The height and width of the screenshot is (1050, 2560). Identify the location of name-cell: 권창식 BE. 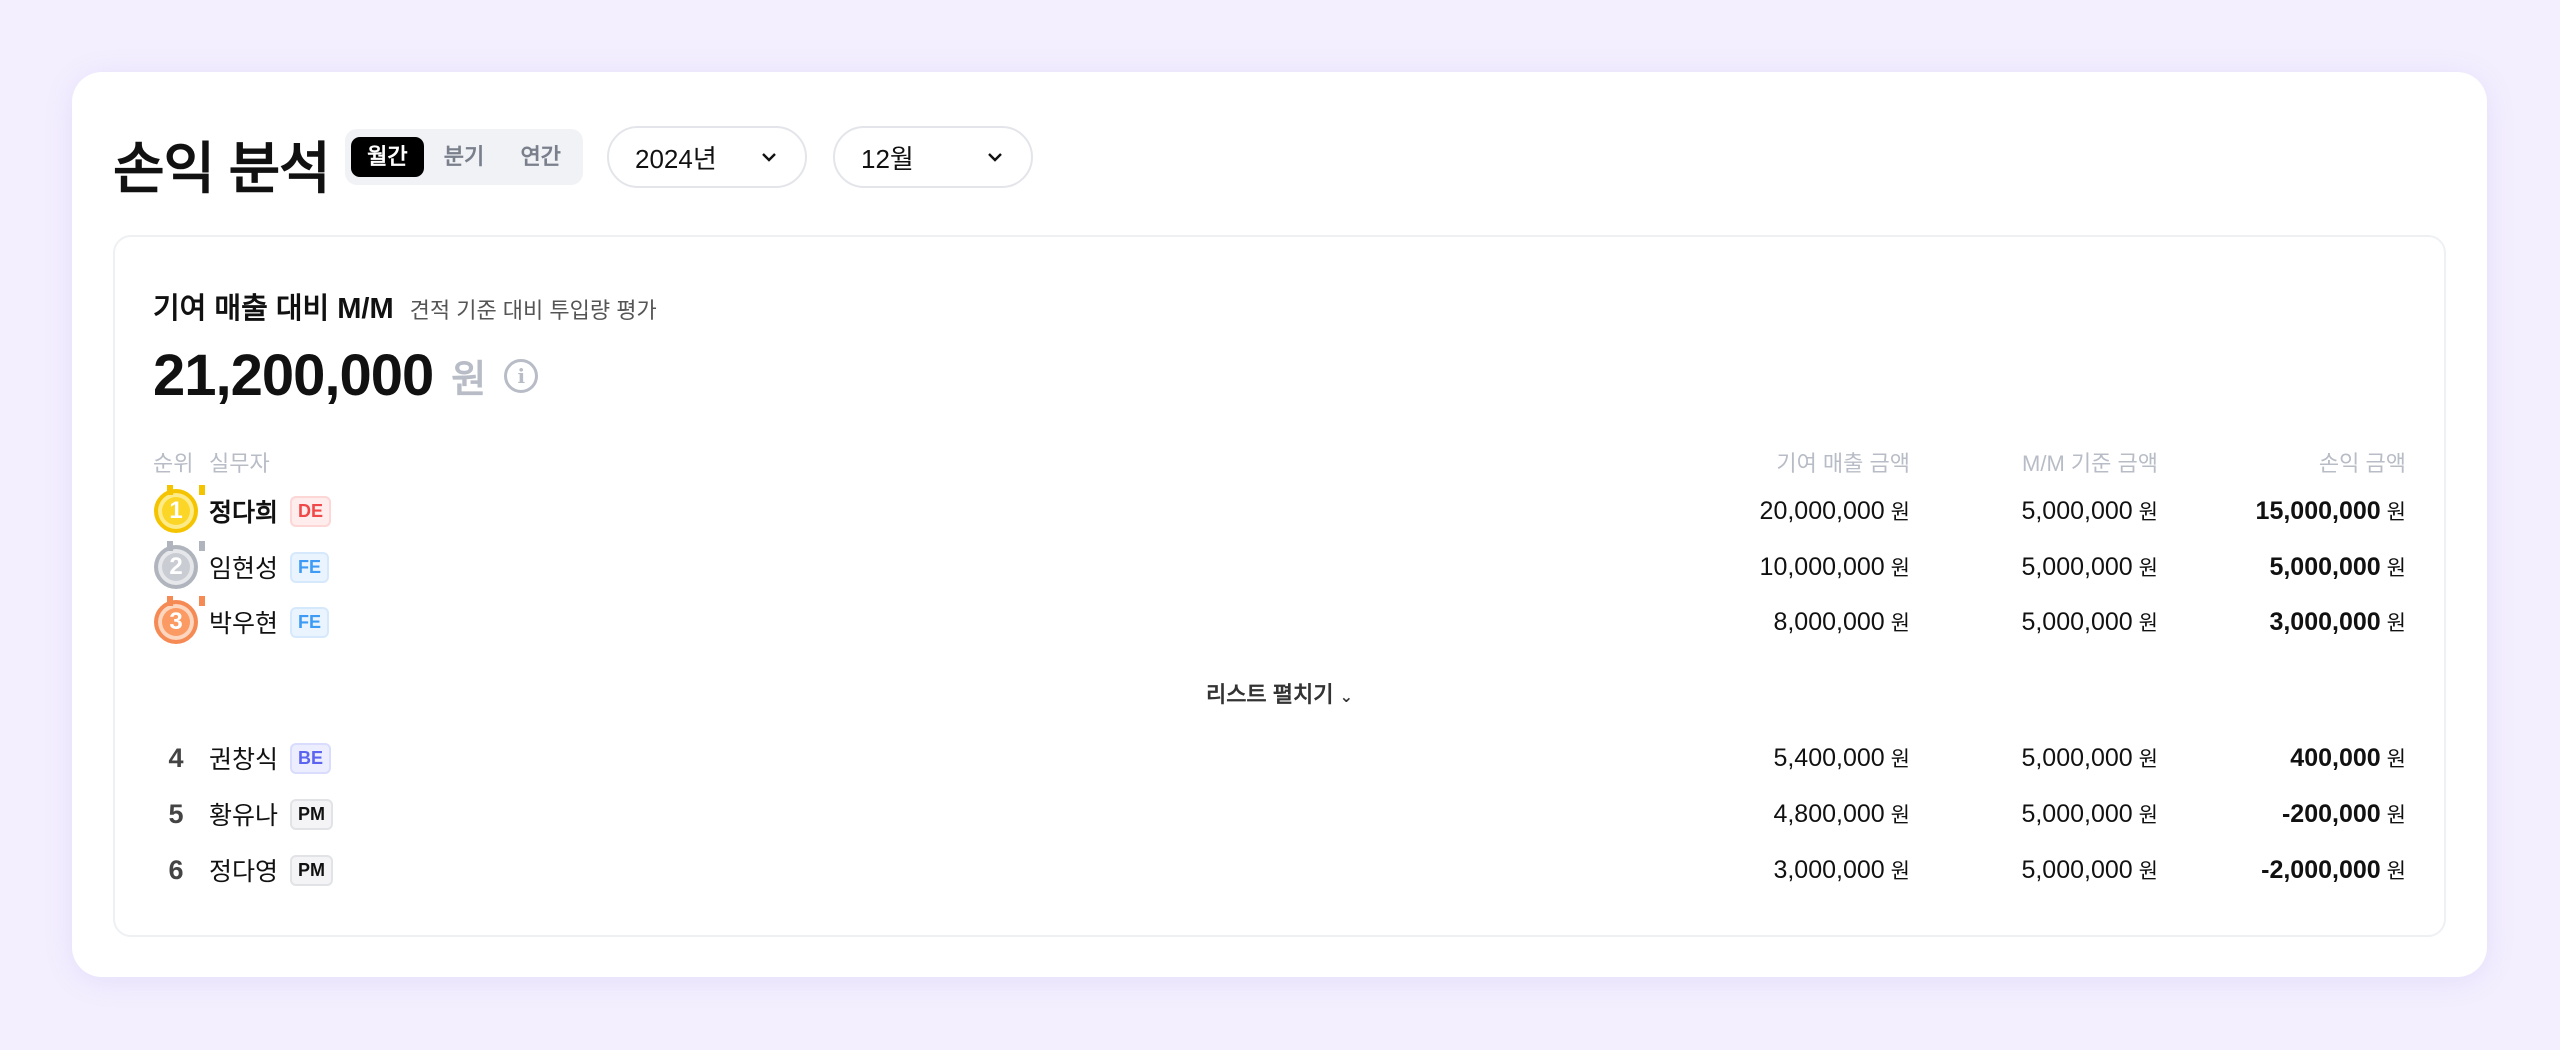
(270, 758).